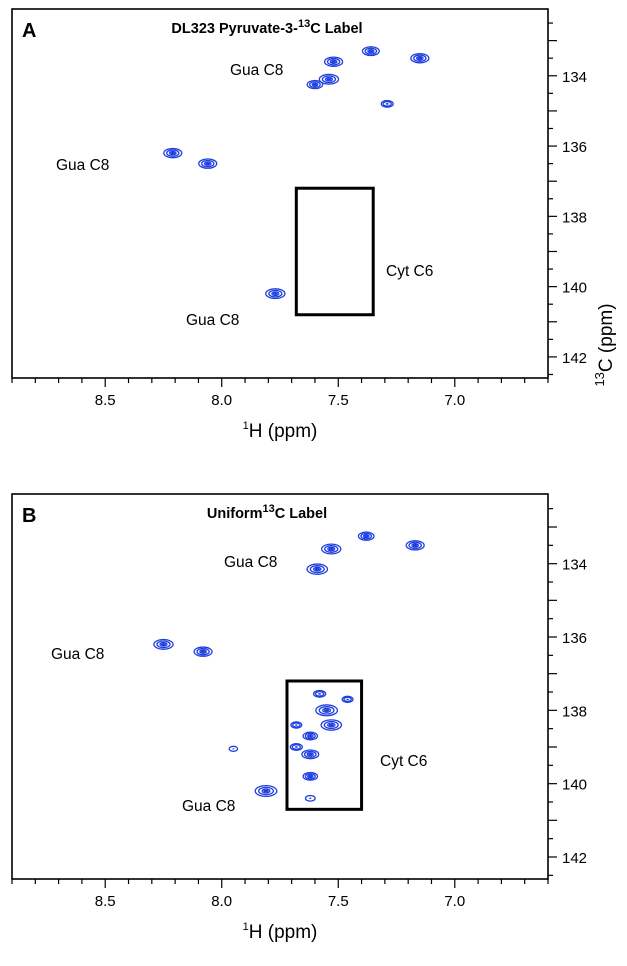 The height and width of the screenshot is (966, 627). What do you see at coordinates (574, 785) in the screenshot?
I see `y-tick-label: 140` at bounding box center [574, 785].